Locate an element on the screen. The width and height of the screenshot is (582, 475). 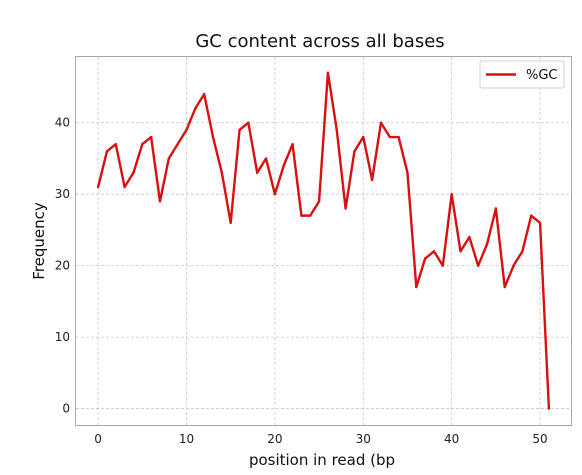
x-tick-label: 0 is located at coordinates (98, 439).